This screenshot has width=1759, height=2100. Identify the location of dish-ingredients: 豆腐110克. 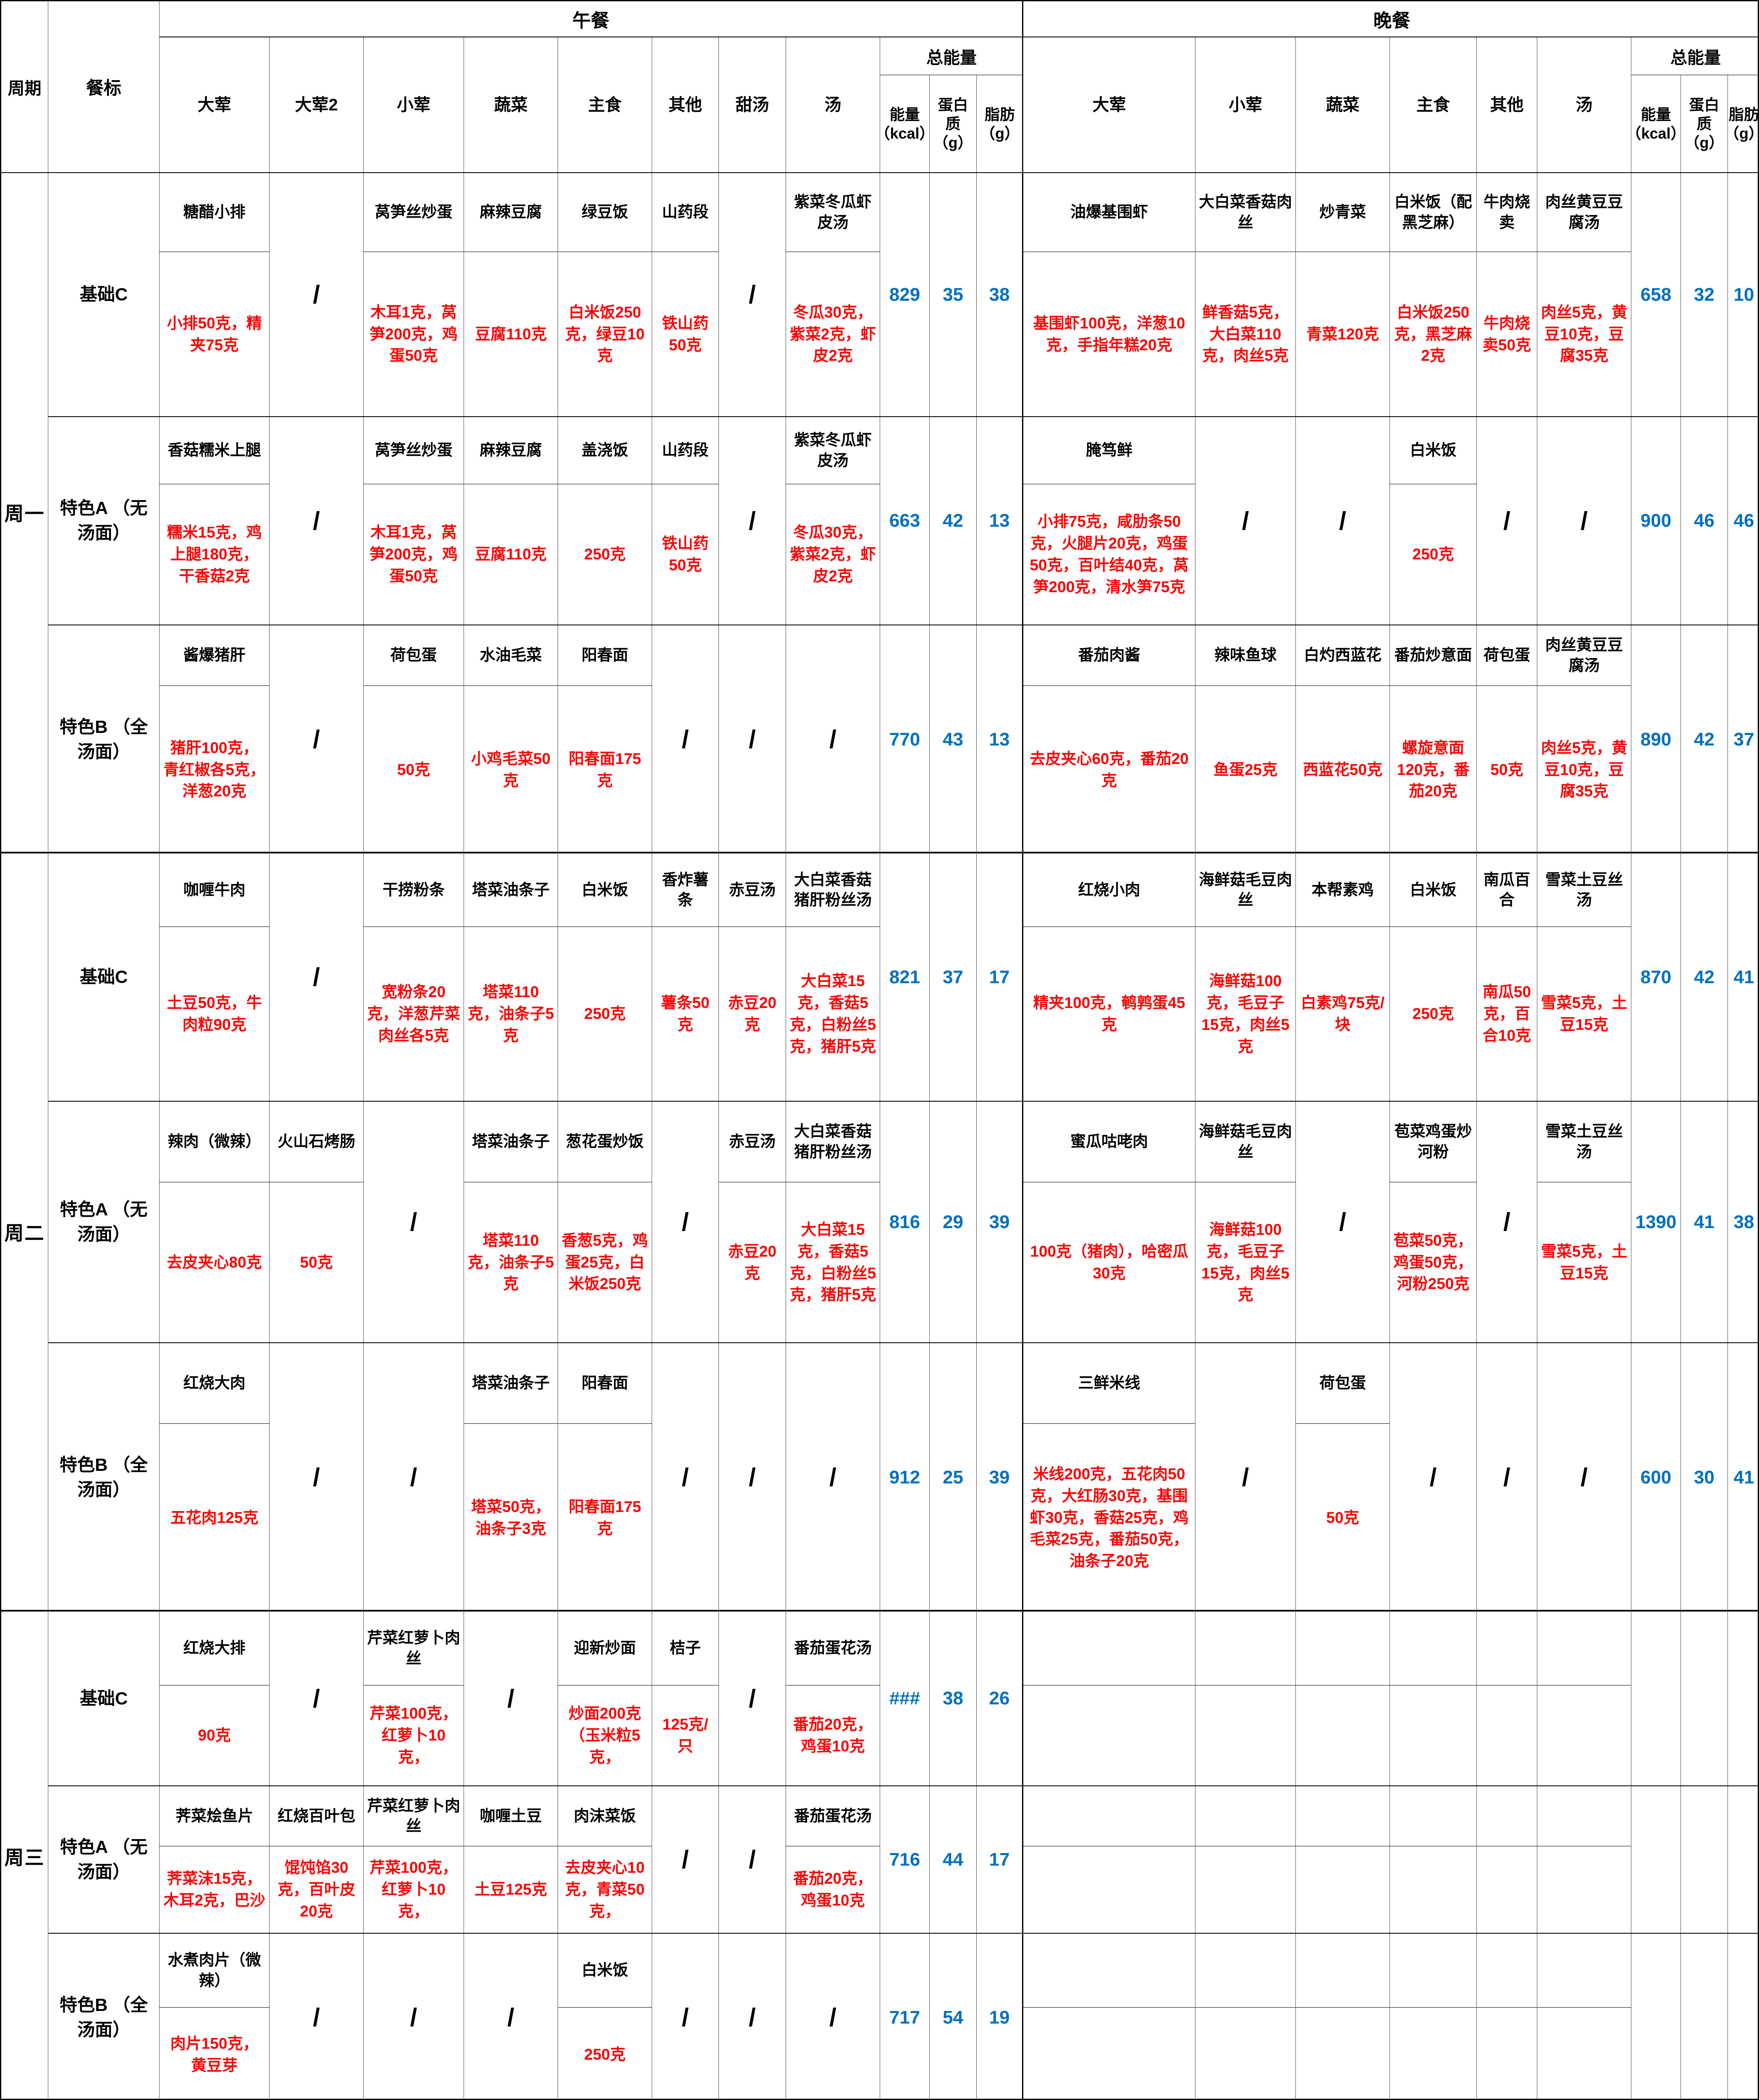
(511, 554).